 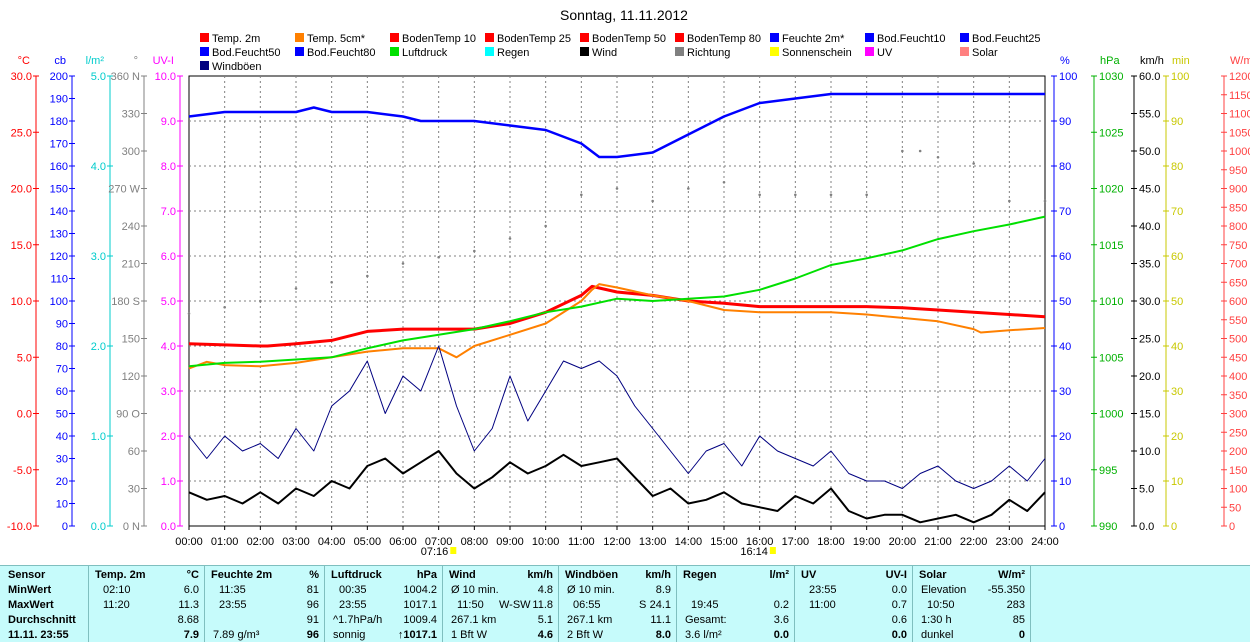 I want to click on axis-tick-label: 0 N, so click(x=131, y=527).